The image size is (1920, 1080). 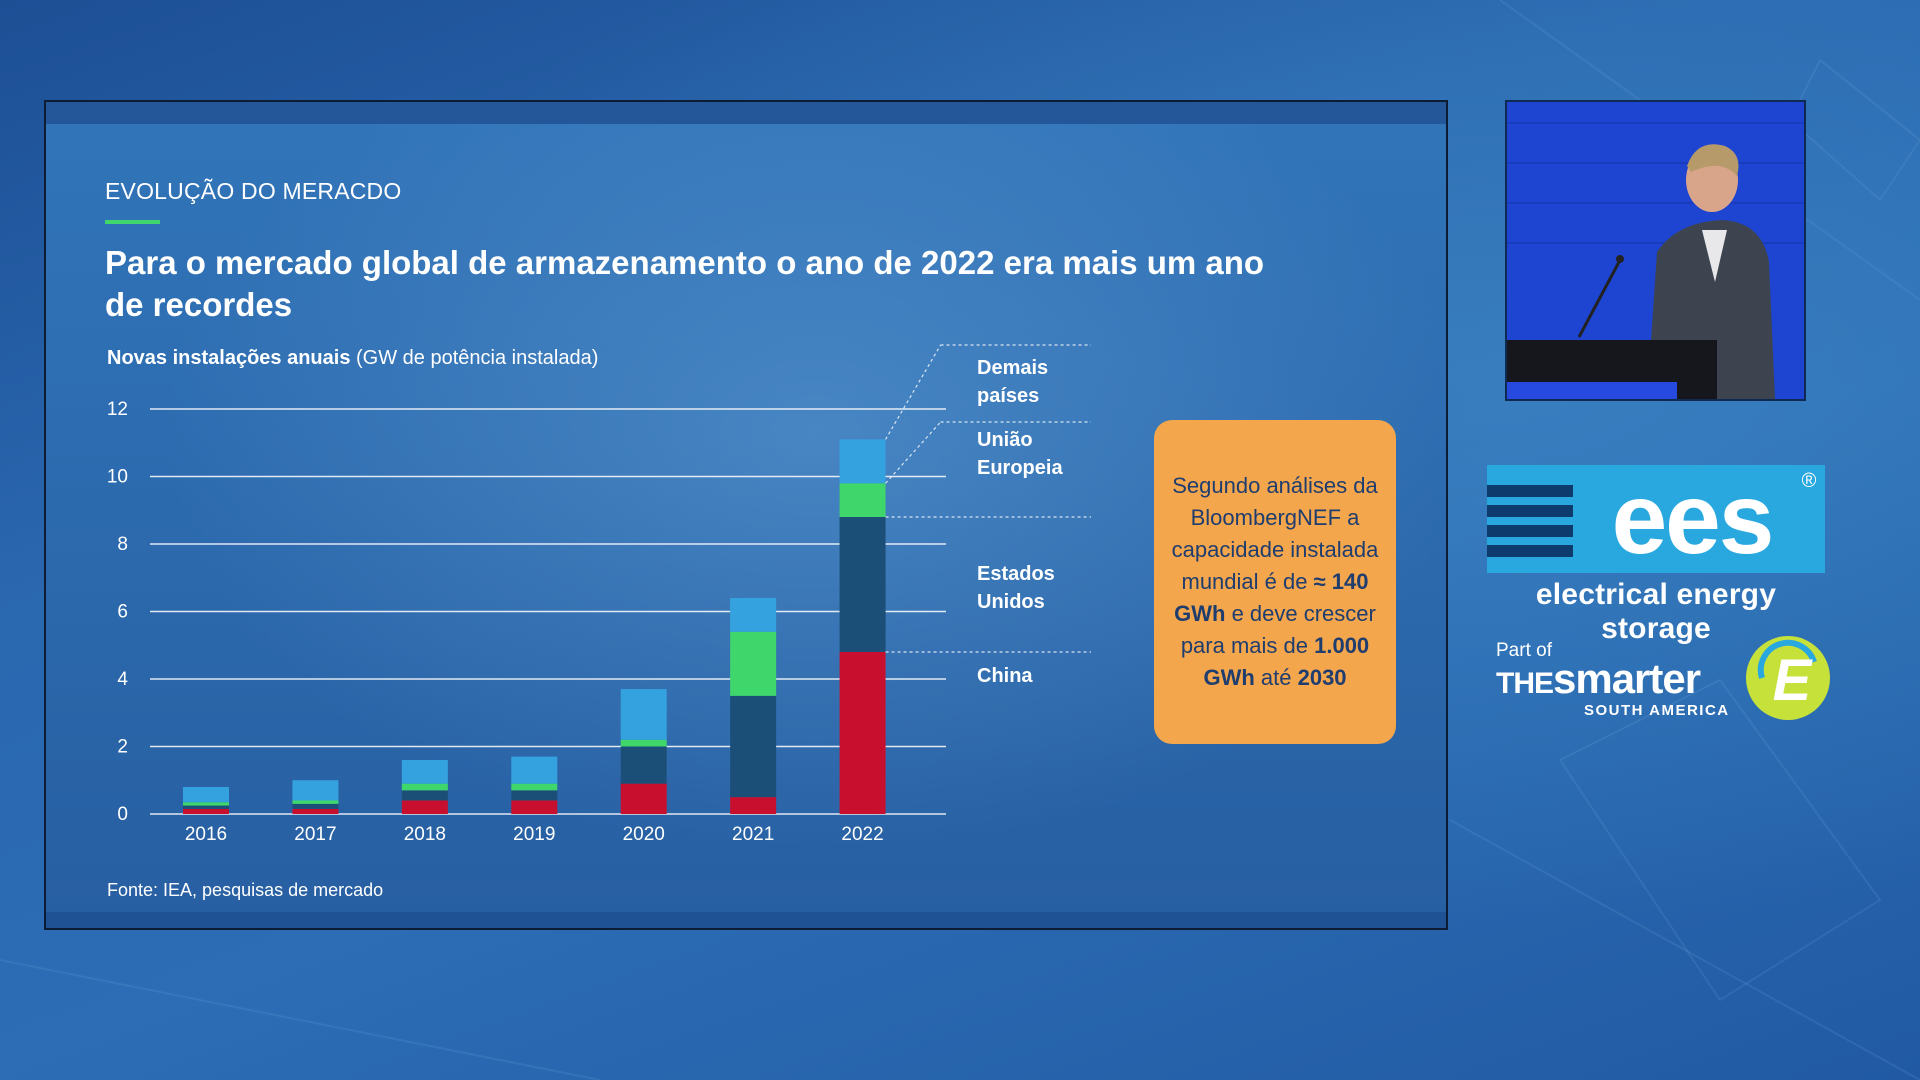 What do you see at coordinates (315, 834) in the screenshot?
I see `x-tick-label: 2017` at bounding box center [315, 834].